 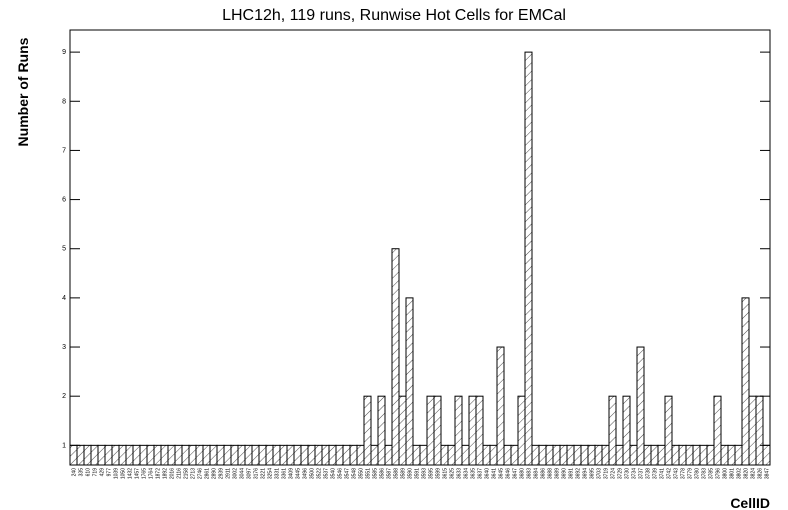 I want to click on x-tick-label: 3540, so click(x=334, y=473).